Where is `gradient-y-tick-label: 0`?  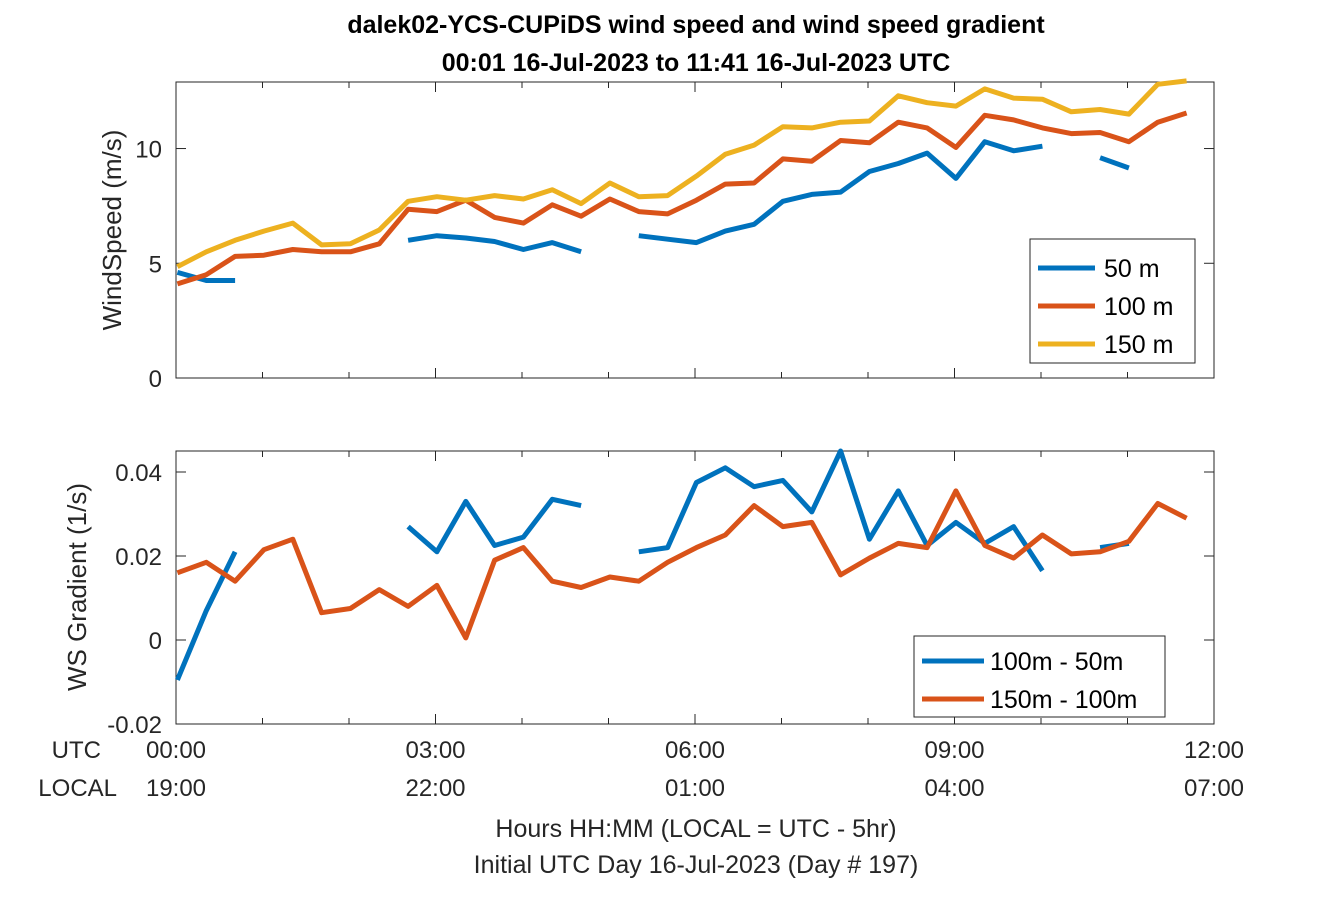
gradient-y-tick-label: 0 is located at coordinates (155, 641).